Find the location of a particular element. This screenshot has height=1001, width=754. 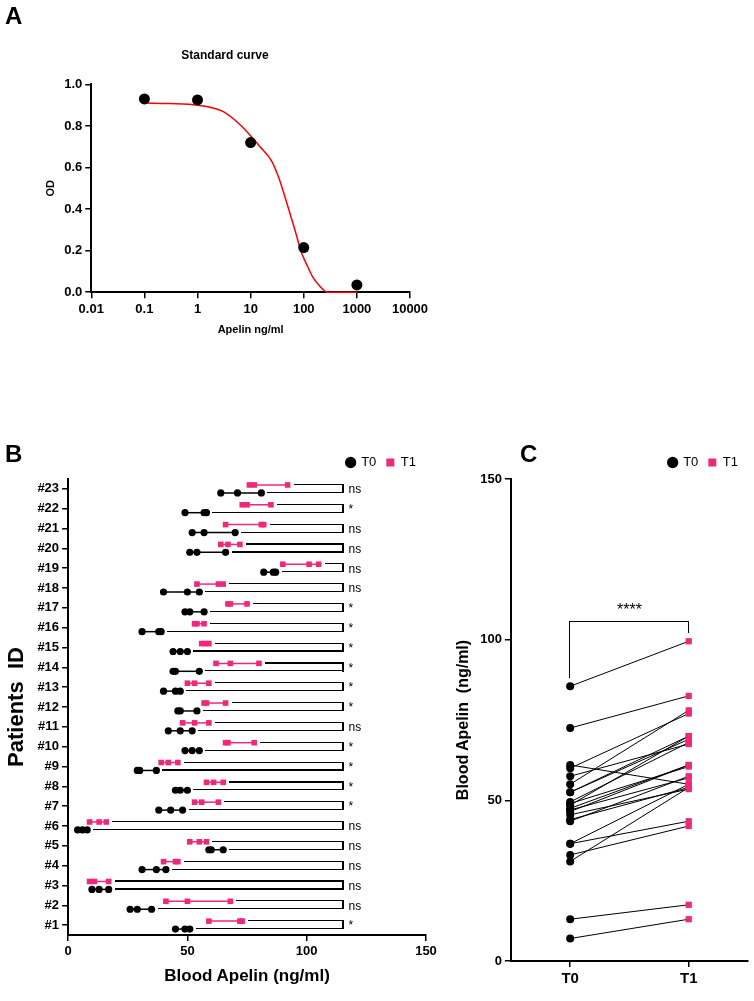

y-tick-label: #17 is located at coordinates (48, 607).